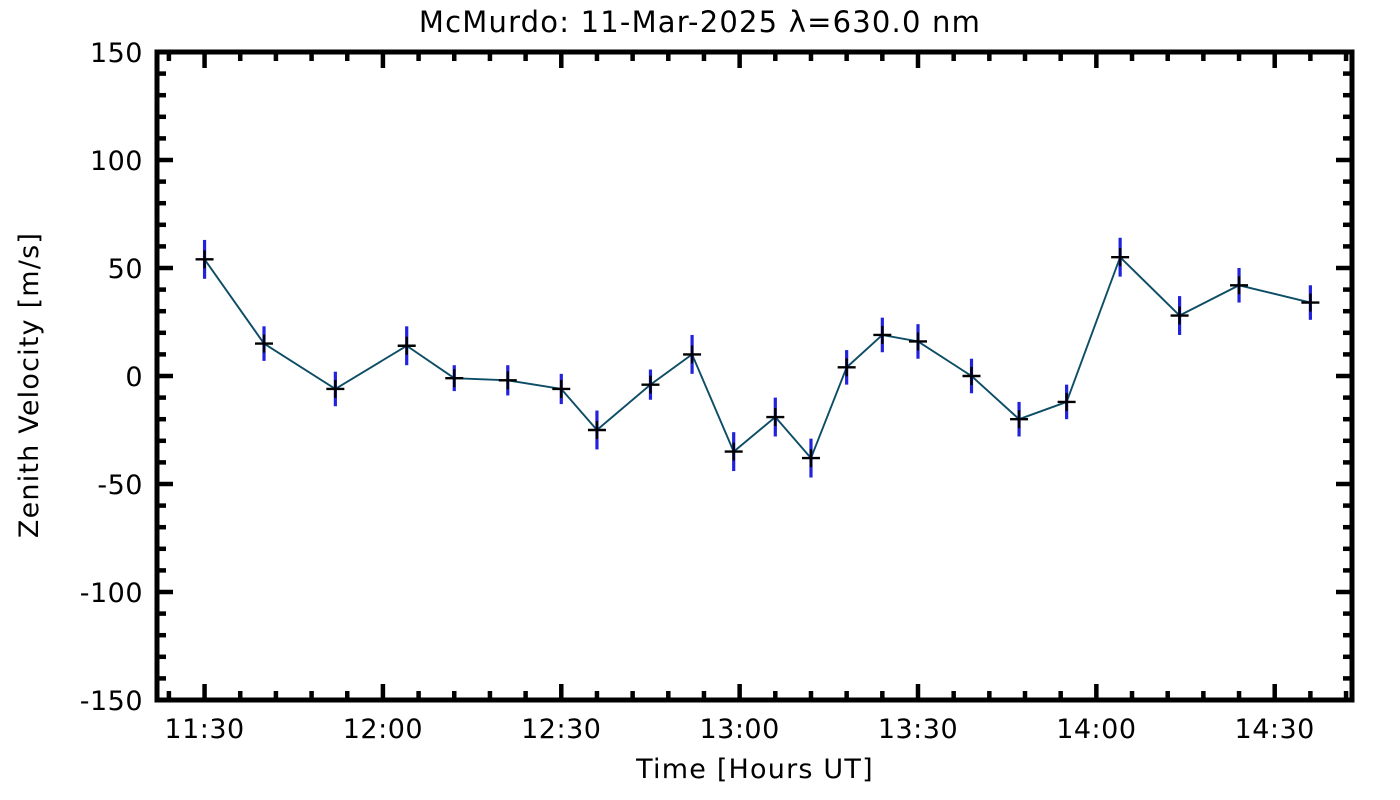 Image resolution: width=1400 pixels, height=800 pixels. Describe the element at coordinates (134, 377) in the screenshot. I see `y-tick-label: 0` at that location.